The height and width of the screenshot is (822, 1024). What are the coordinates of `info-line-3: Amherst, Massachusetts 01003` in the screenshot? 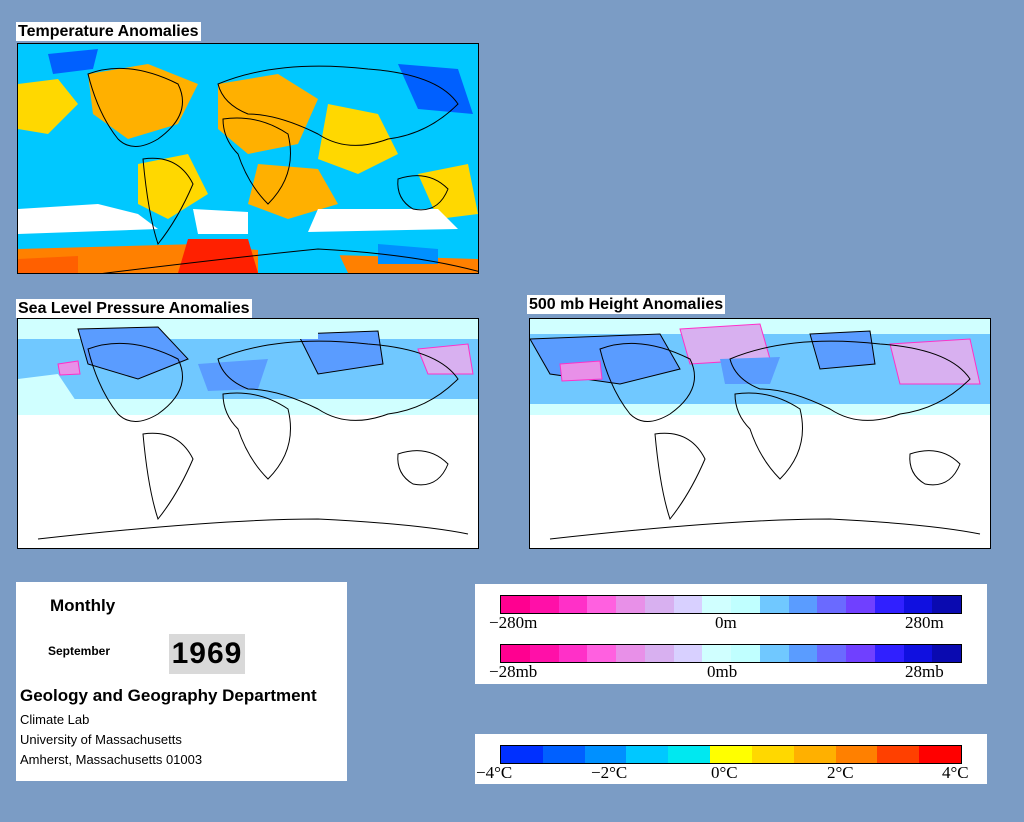 It's located at (111, 759).